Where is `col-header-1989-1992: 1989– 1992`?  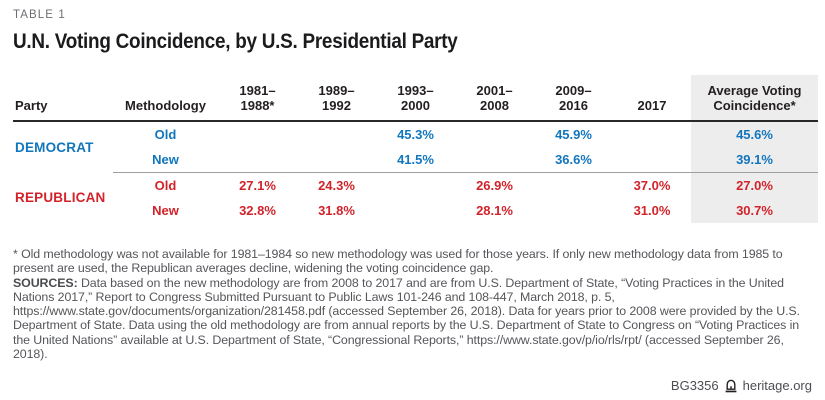 col-header-1989-1992: 1989– 1992 is located at coordinates (336, 98).